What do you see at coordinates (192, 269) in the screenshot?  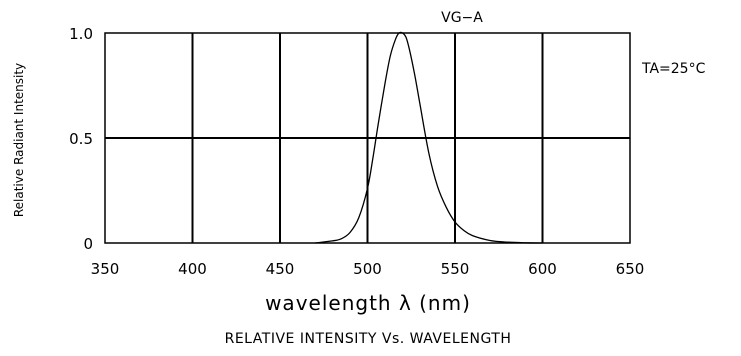 I see `x-tick-label: 400` at bounding box center [192, 269].